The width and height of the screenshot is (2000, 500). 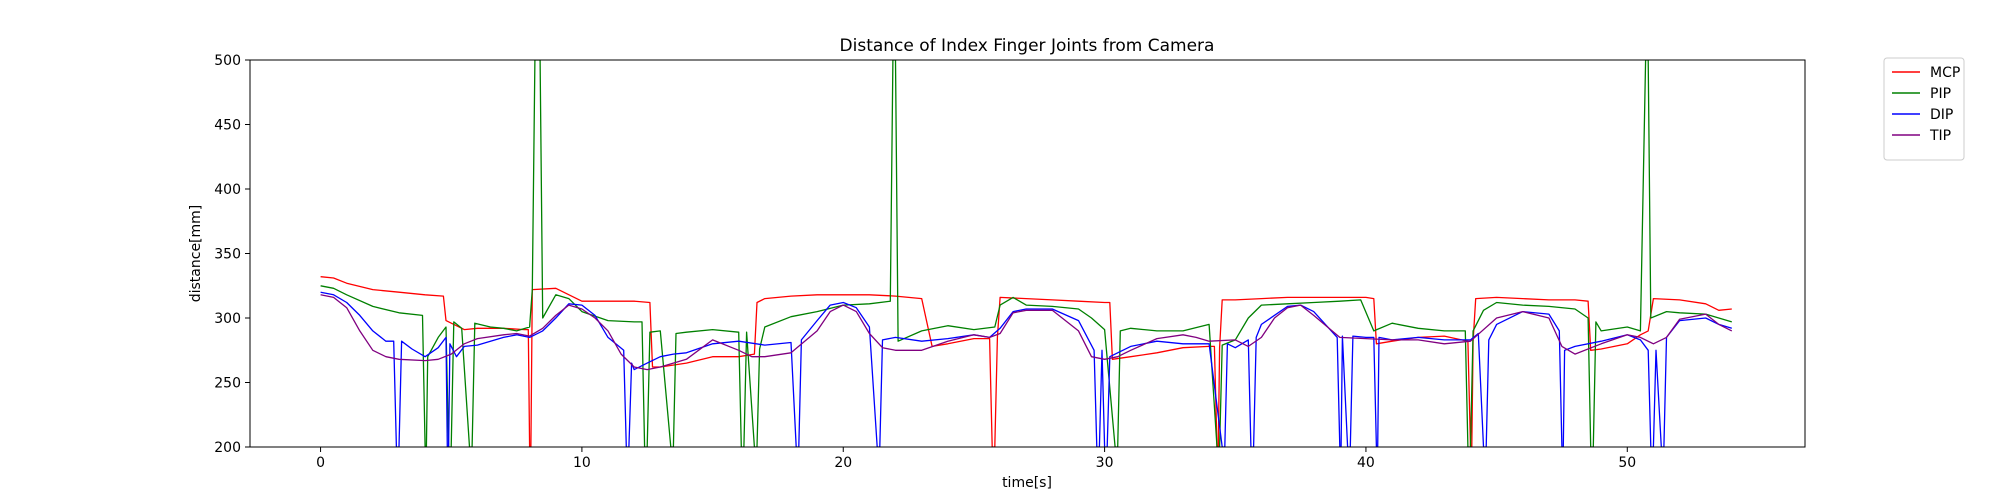 What do you see at coordinates (1105, 463) in the screenshot?
I see `x-tick-label: 30` at bounding box center [1105, 463].